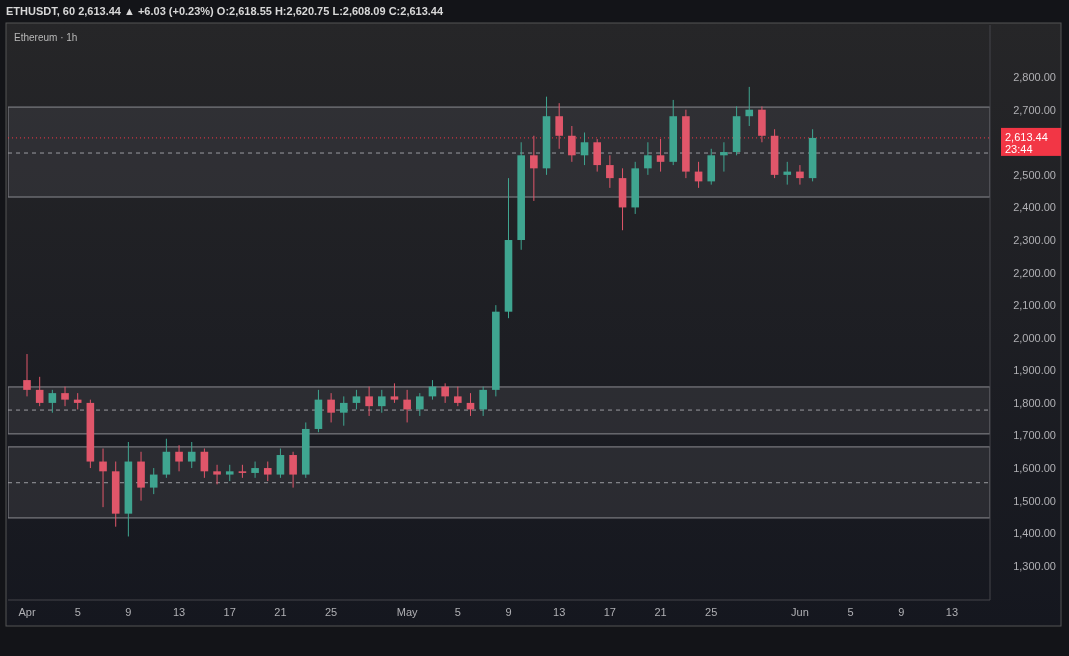 This screenshot has height=656, width=1069. Describe the element at coordinates (27, 612) in the screenshot. I see `x-tick-label: Apr` at that location.